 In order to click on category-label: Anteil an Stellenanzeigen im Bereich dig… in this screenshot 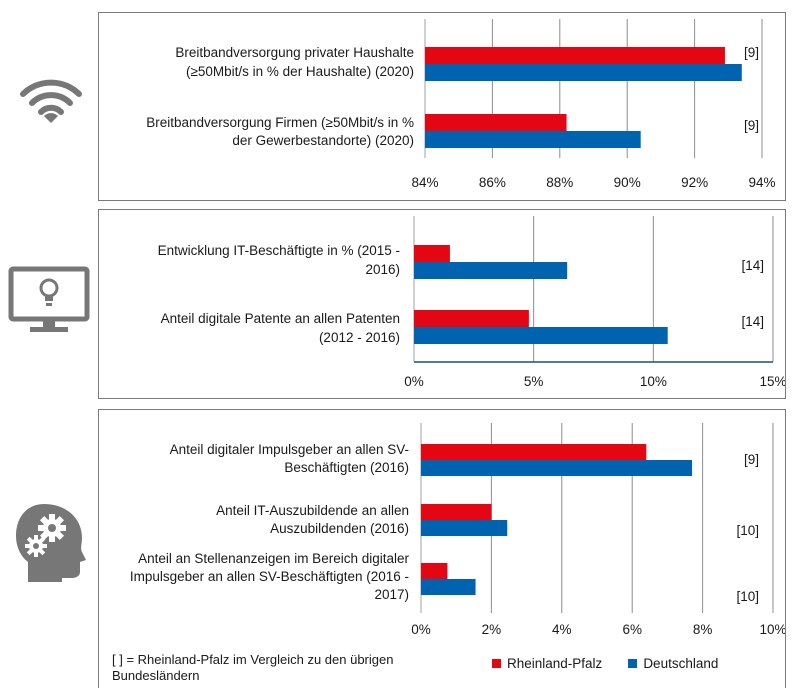, I will do `click(270, 576)`.